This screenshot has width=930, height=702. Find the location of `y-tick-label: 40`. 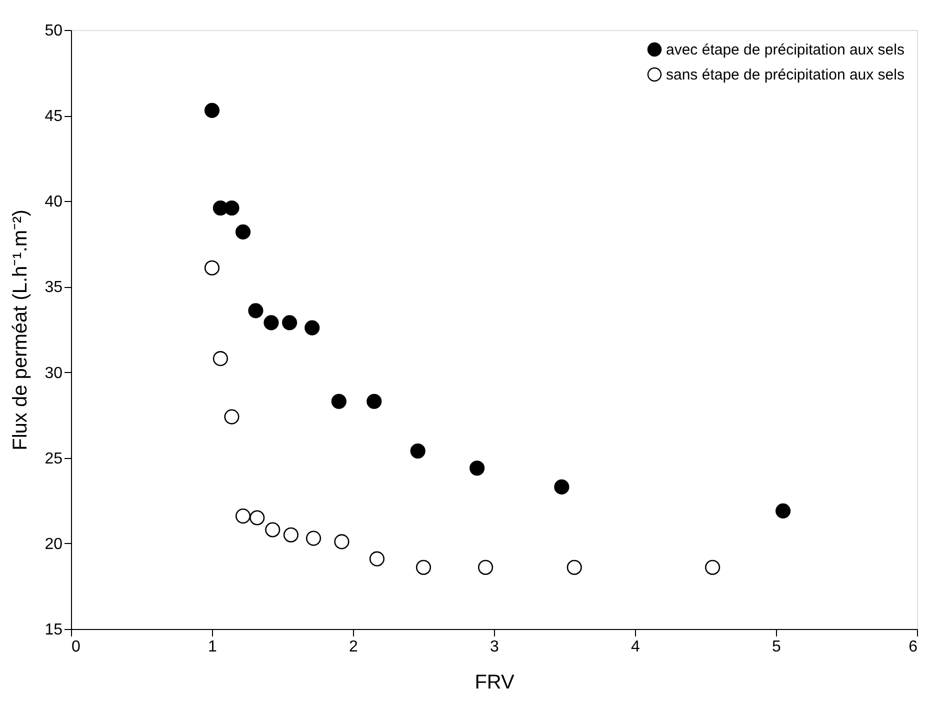

y-tick-label: 40 is located at coordinates (53, 202).